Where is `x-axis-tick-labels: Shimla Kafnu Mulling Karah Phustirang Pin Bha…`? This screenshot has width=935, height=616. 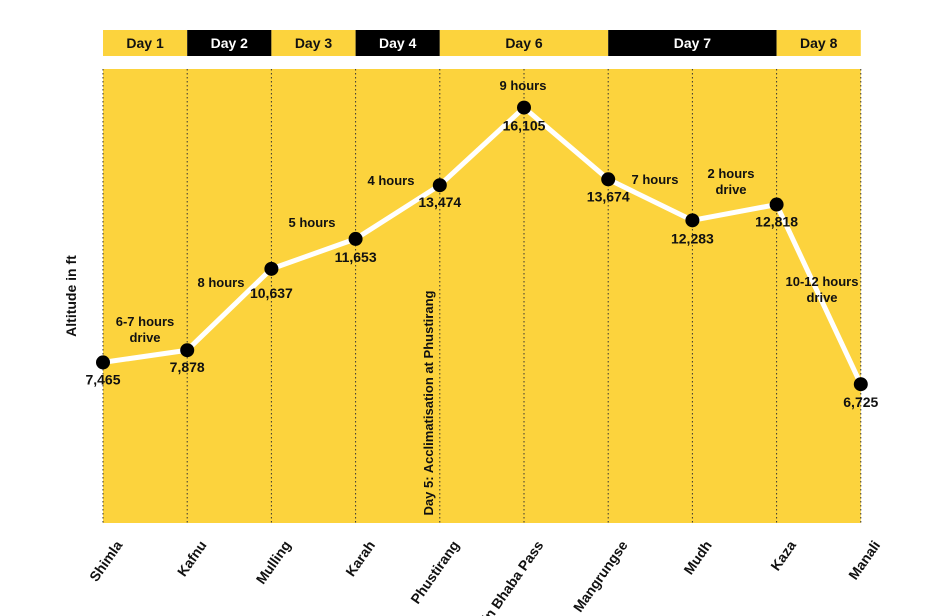 x-axis-tick-labels: Shimla Kafnu Mulling Karah Phustirang Pin Bha… is located at coordinates (484, 576).